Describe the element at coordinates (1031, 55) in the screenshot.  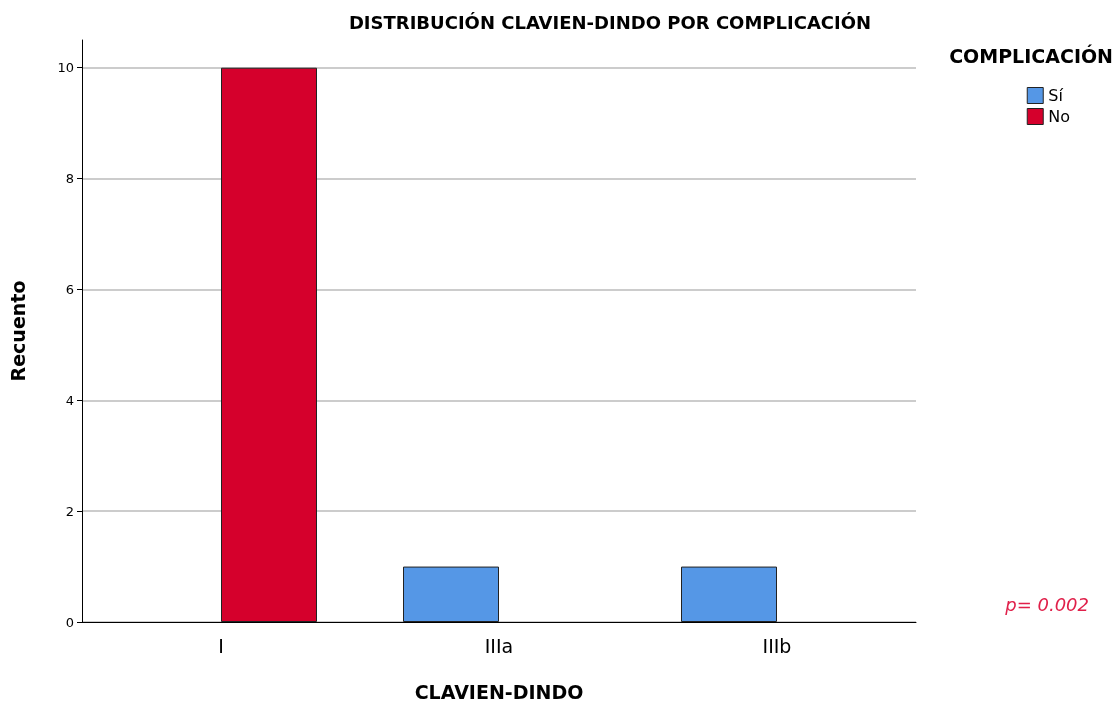
I see `legend-title: COMPLICACIÓN` at that location.